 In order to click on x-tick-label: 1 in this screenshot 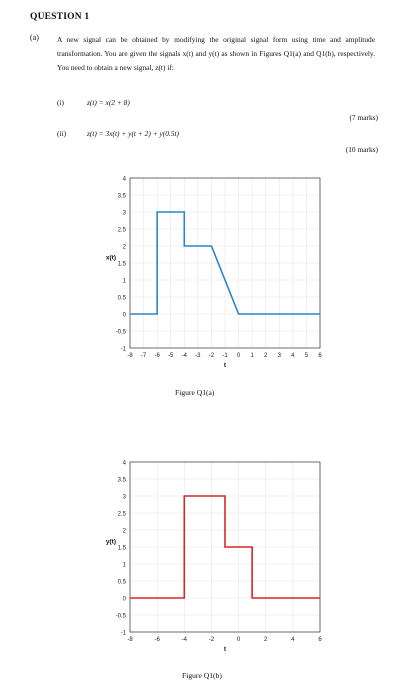, I will do `click(252, 356)`.